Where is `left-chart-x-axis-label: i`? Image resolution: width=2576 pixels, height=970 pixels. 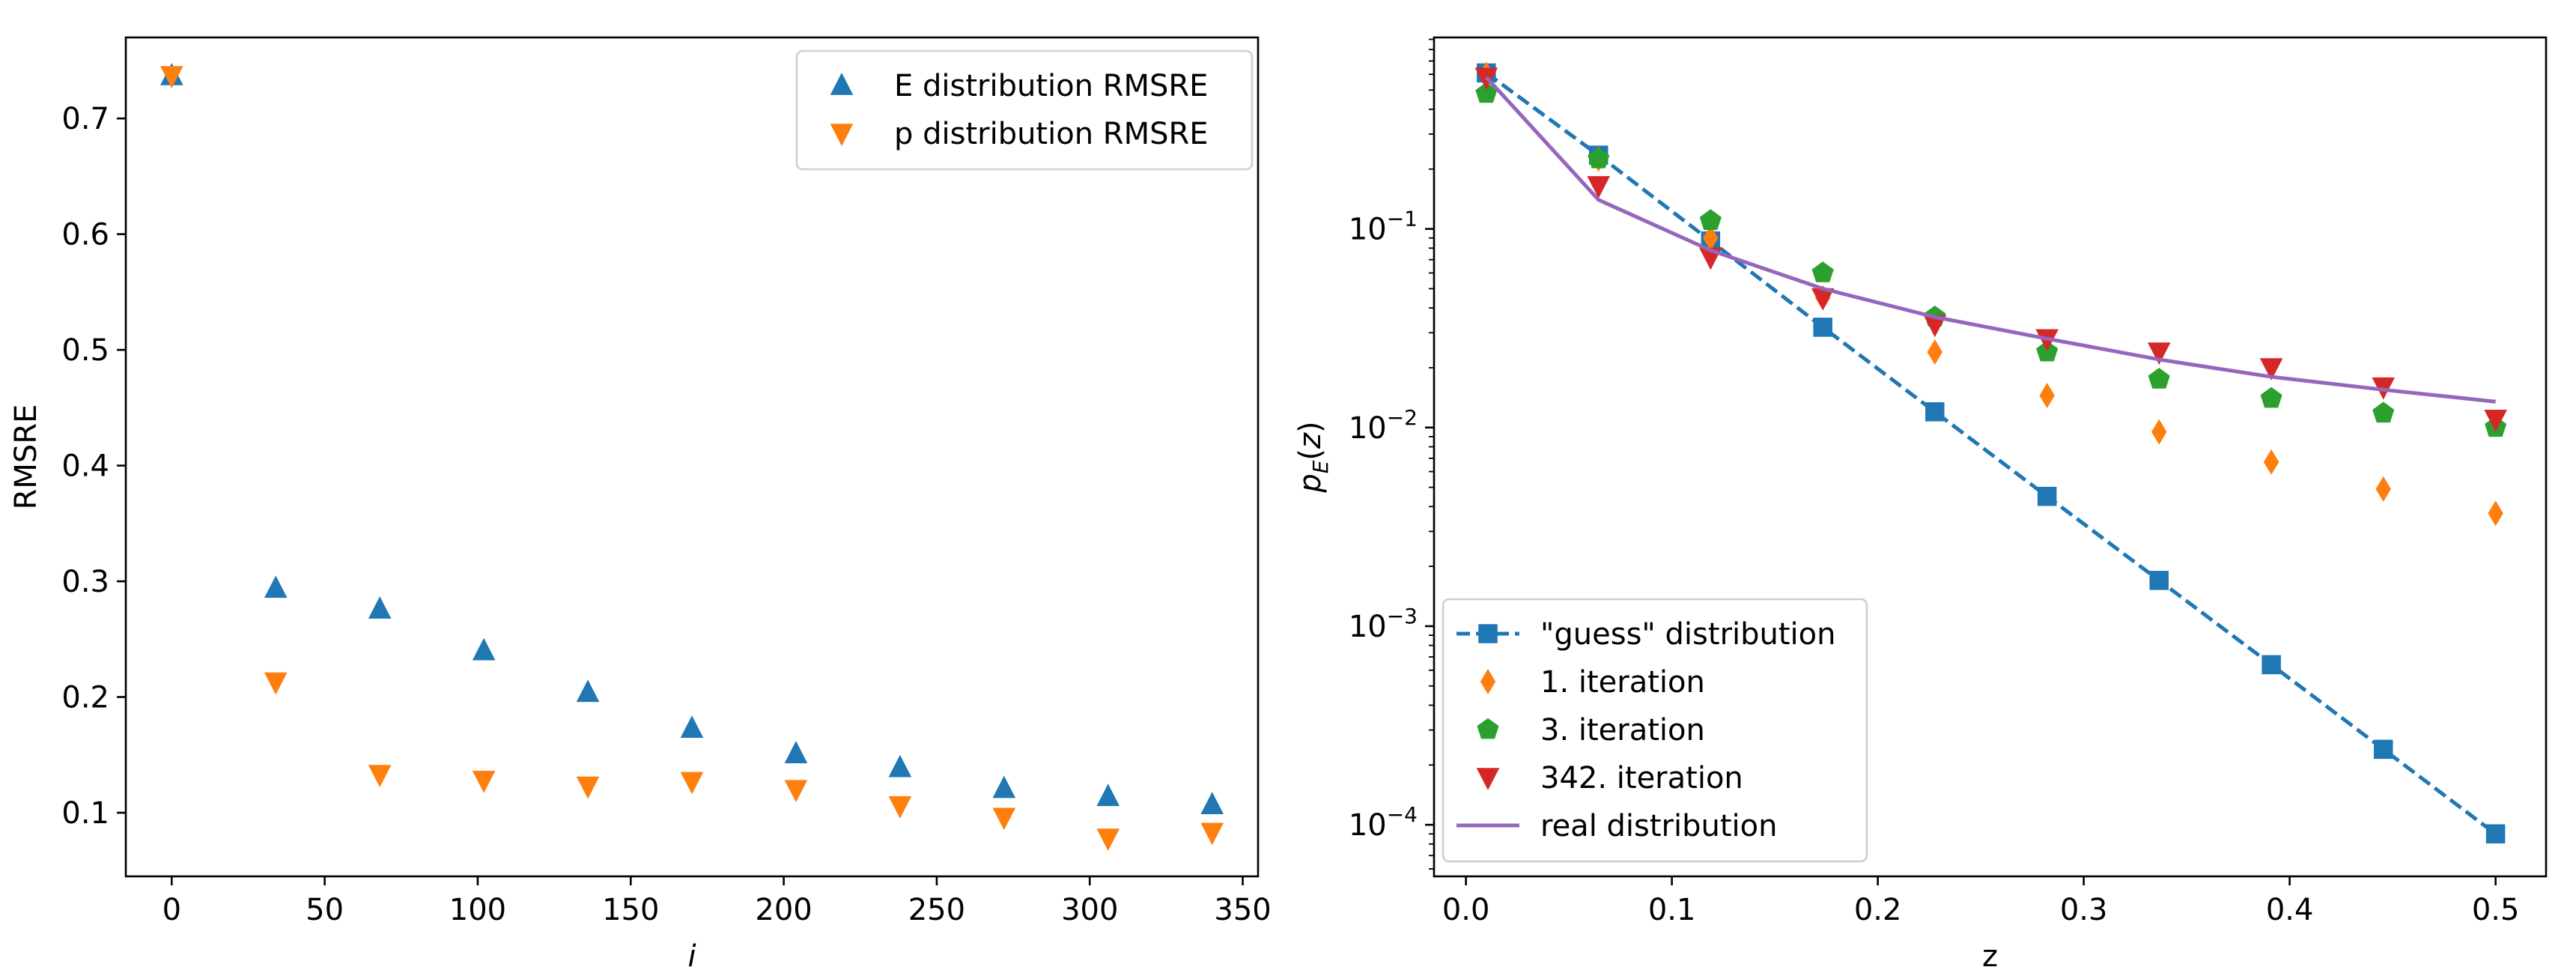 left-chart-x-axis-label: i is located at coordinates (691, 954).